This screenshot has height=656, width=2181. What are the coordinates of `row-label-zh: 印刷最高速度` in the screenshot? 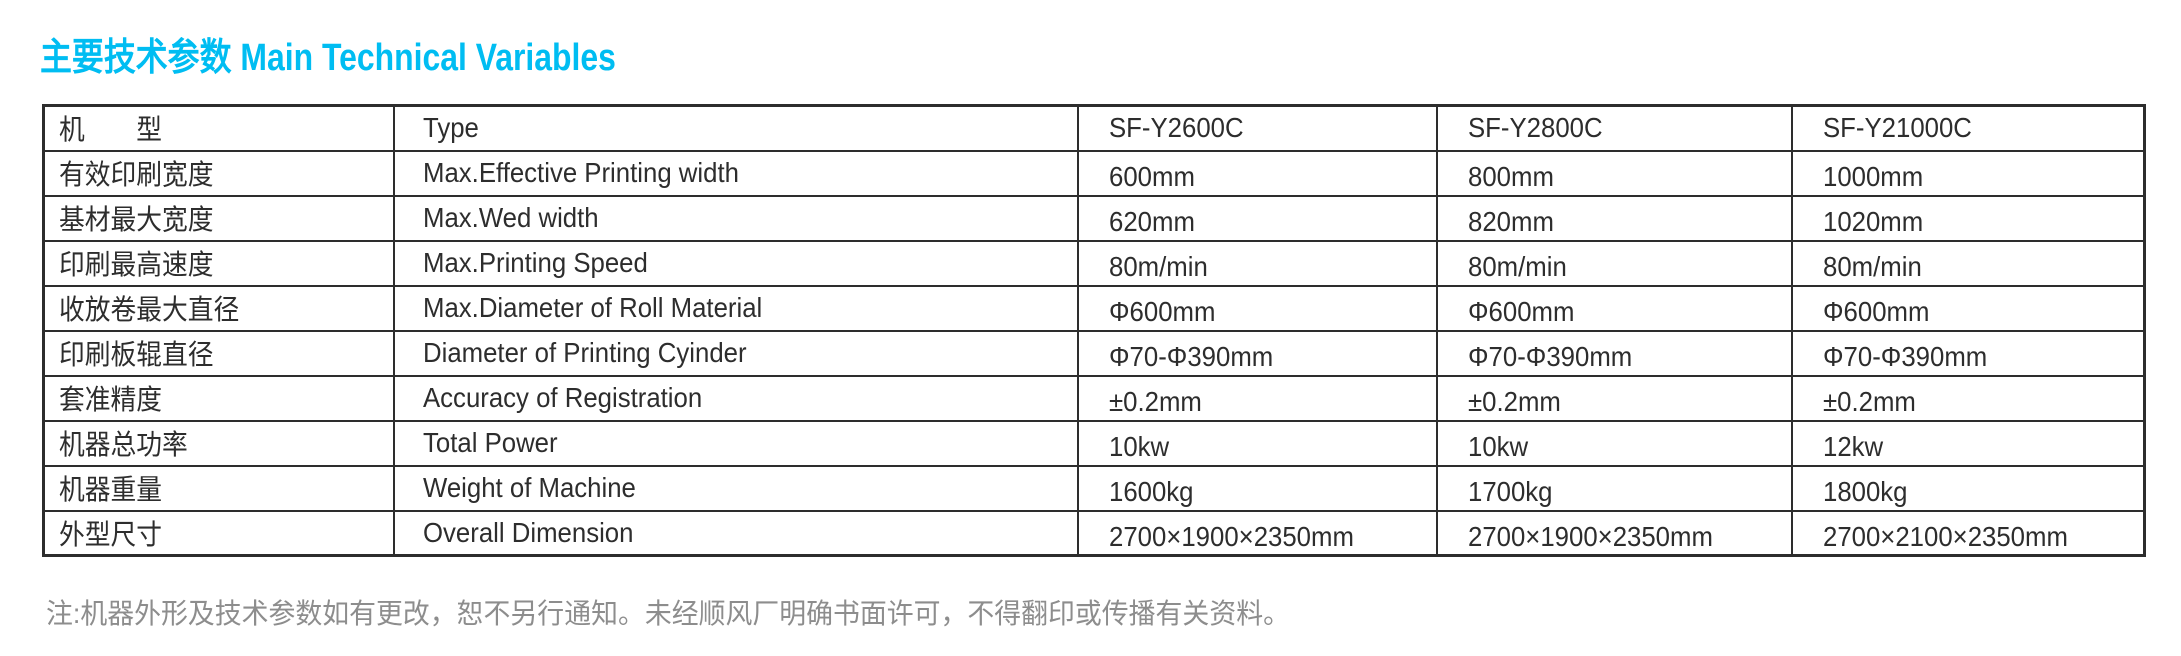 It's located at (218, 263).